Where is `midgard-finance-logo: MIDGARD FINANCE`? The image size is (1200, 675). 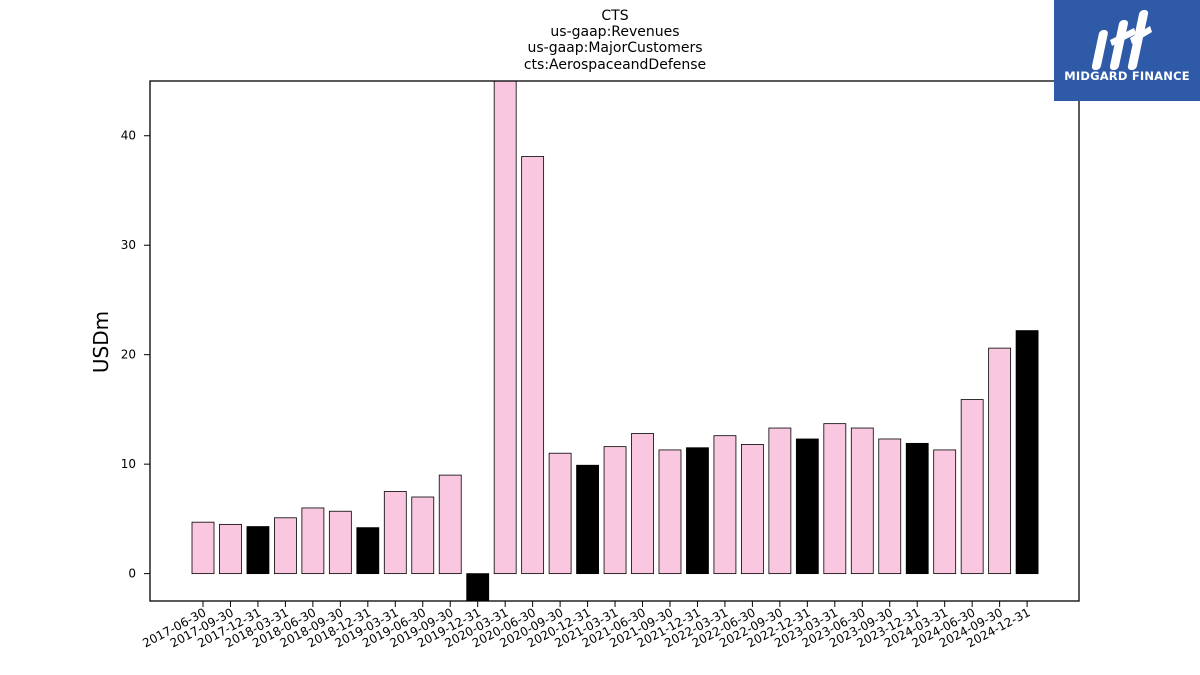 midgard-finance-logo: MIDGARD FINANCE is located at coordinates (1127, 50).